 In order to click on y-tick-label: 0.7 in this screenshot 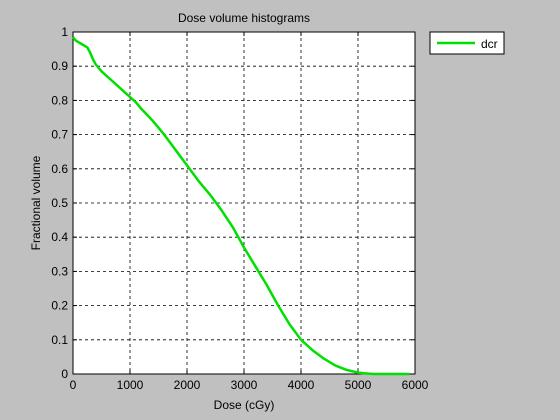, I will do `click(59, 135)`.